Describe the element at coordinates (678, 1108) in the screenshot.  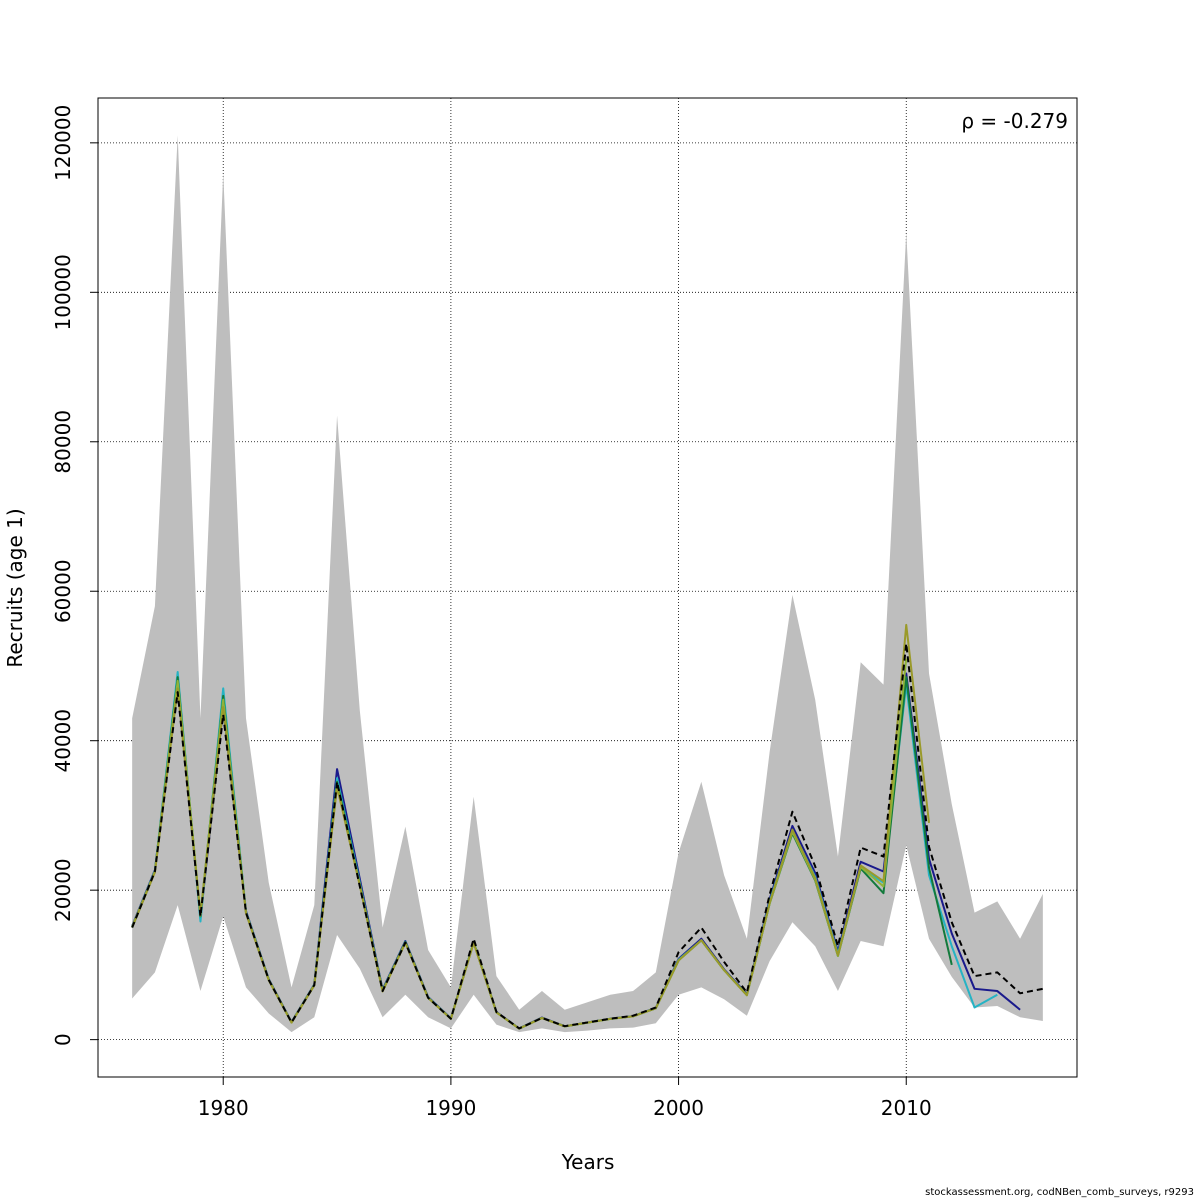
I see `x-tick-label: 2000` at that location.